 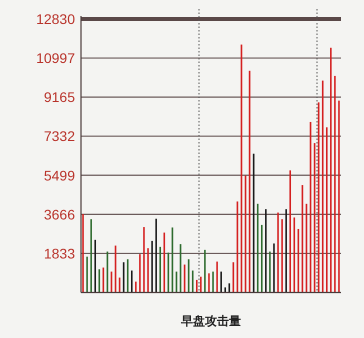 I want to click on y-tick-label: 12830, so click(x=56, y=19).